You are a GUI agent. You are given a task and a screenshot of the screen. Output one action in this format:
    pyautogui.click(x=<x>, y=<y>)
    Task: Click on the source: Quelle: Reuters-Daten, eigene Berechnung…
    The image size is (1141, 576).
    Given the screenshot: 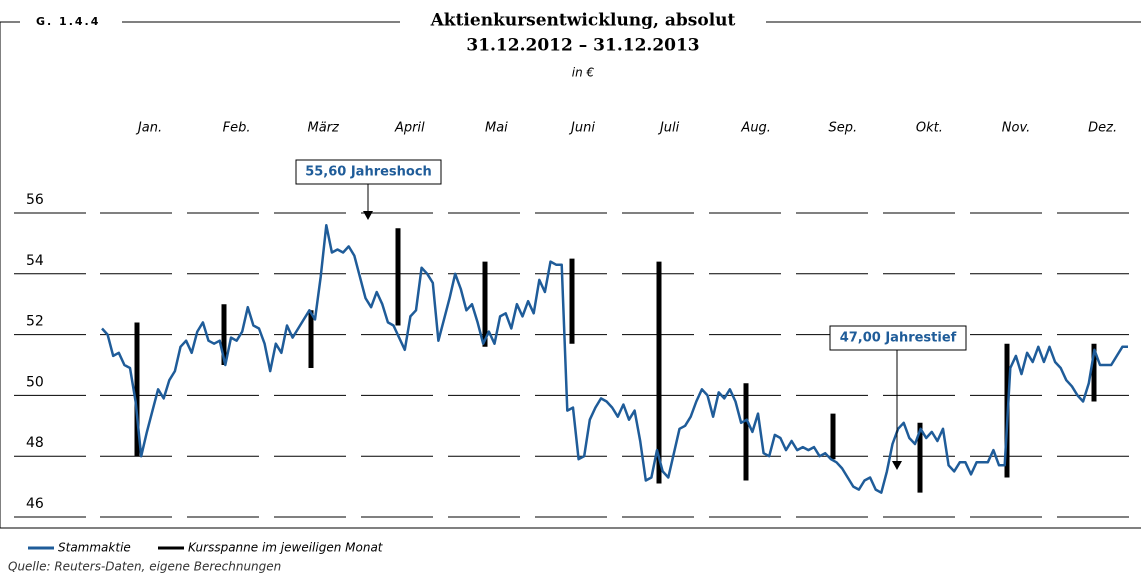 What is the action you would take?
    pyautogui.click(x=144, y=567)
    